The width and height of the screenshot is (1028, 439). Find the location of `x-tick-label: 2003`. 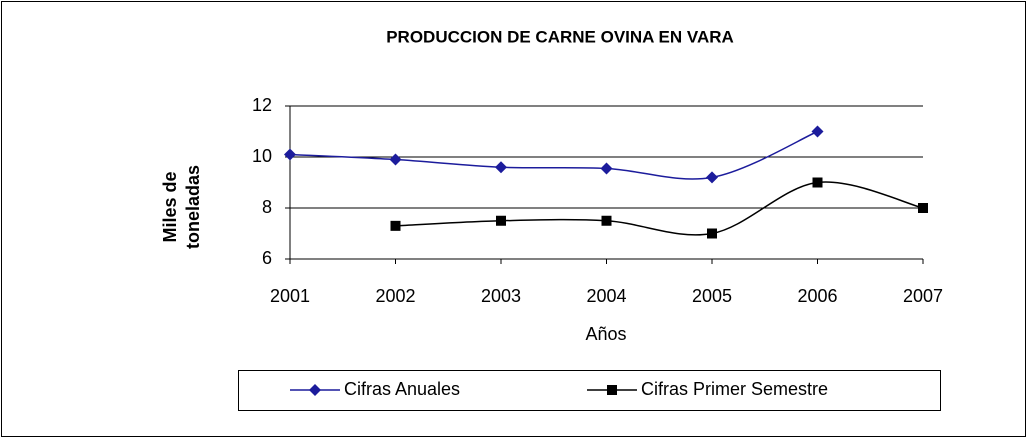

x-tick-label: 2003 is located at coordinates (501, 296).